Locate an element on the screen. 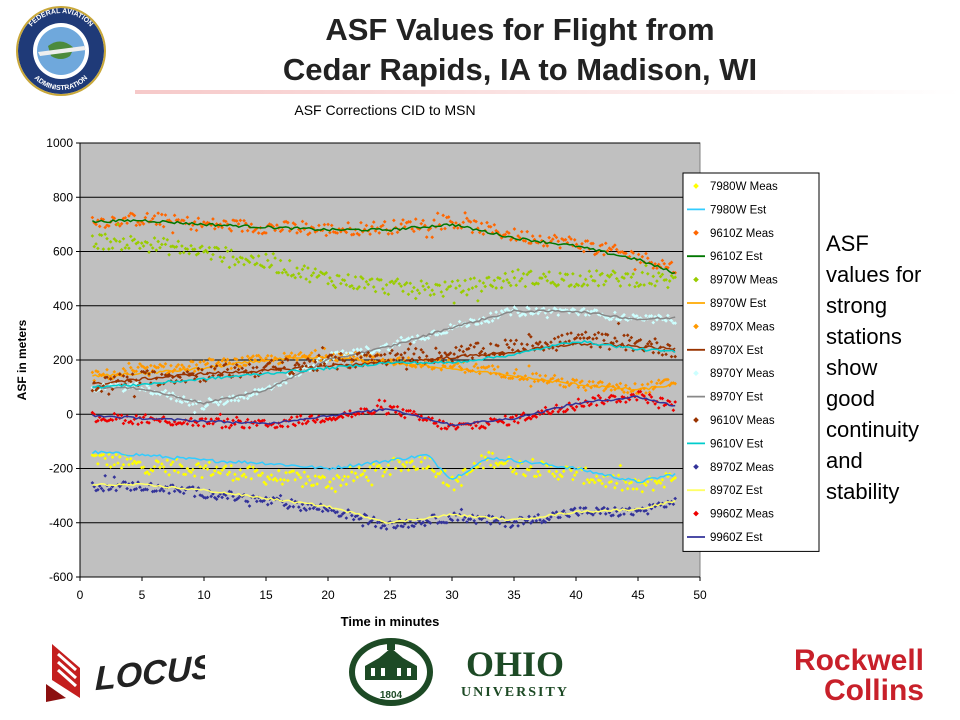 The image size is (960, 720). series-line is located at coordinates (384, 503).